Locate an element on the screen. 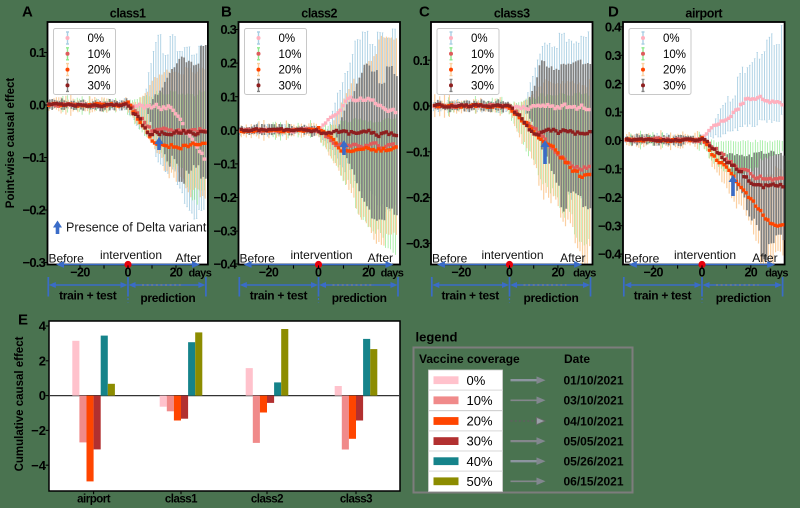 The height and width of the screenshot is (508, 800). svg-text: 01/10/2021 is located at coordinates (593, 381).